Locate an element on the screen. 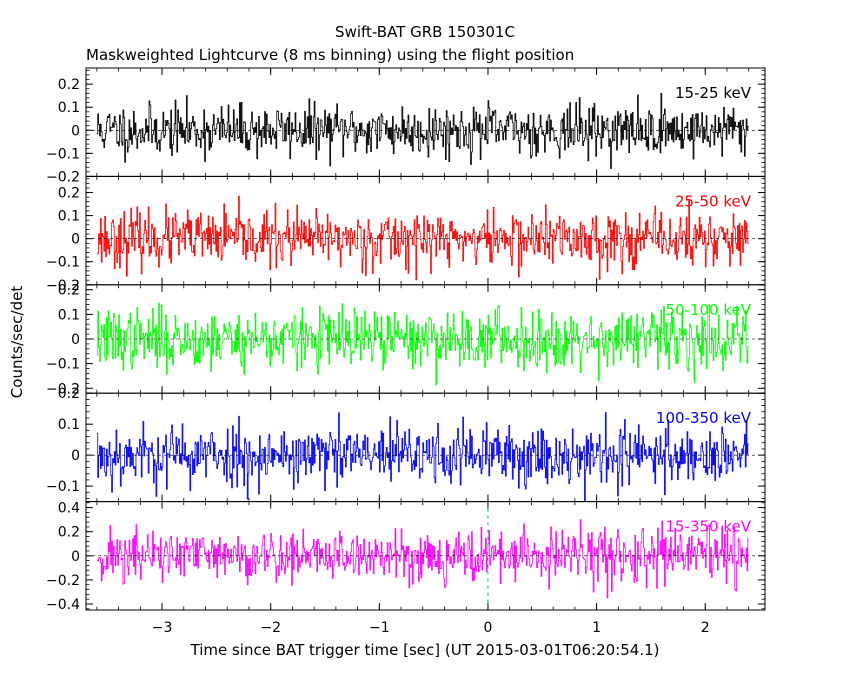 The height and width of the screenshot is (680, 850). y-tick-label-1-3: 0.1 is located at coordinates (69, 108).